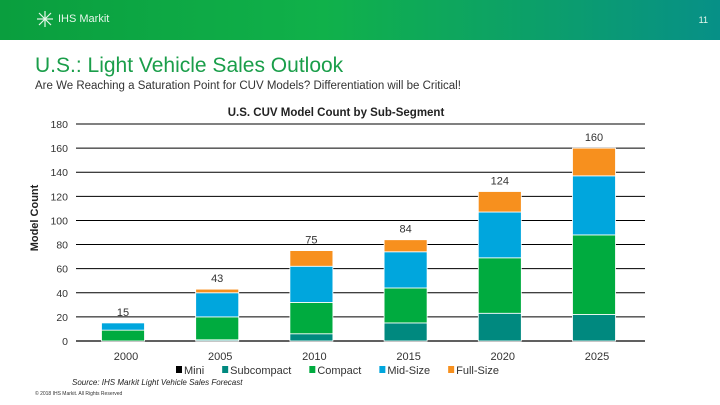 The width and height of the screenshot is (720, 405). Describe the element at coordinates (194, 371) in the screenshot. I see `legend-label: Mini` at that location.